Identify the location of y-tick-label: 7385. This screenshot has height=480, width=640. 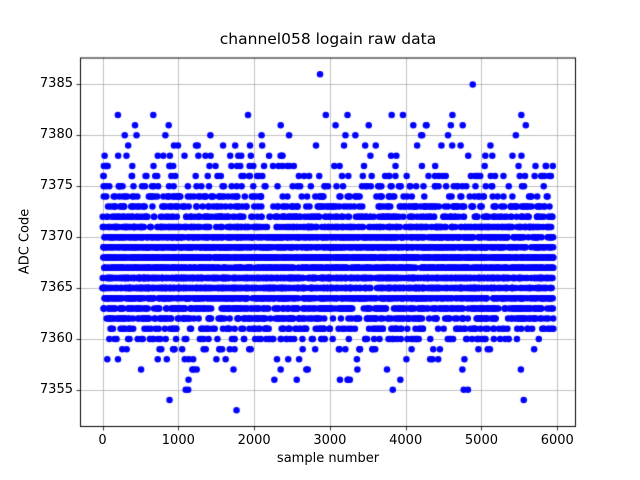
(56, 84).